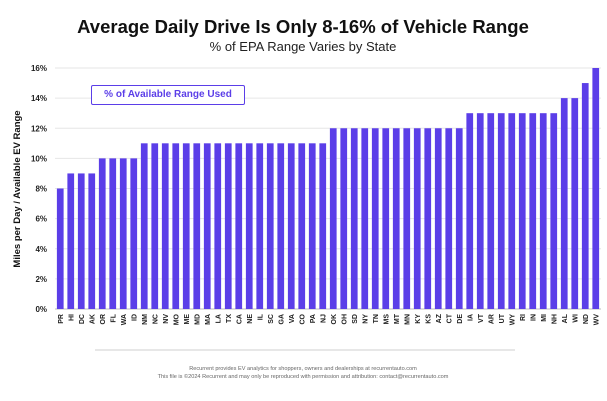 Image resolution: width=607 pixels, height=401 pixels. I want to click on bar-ak, so click(92, 241).